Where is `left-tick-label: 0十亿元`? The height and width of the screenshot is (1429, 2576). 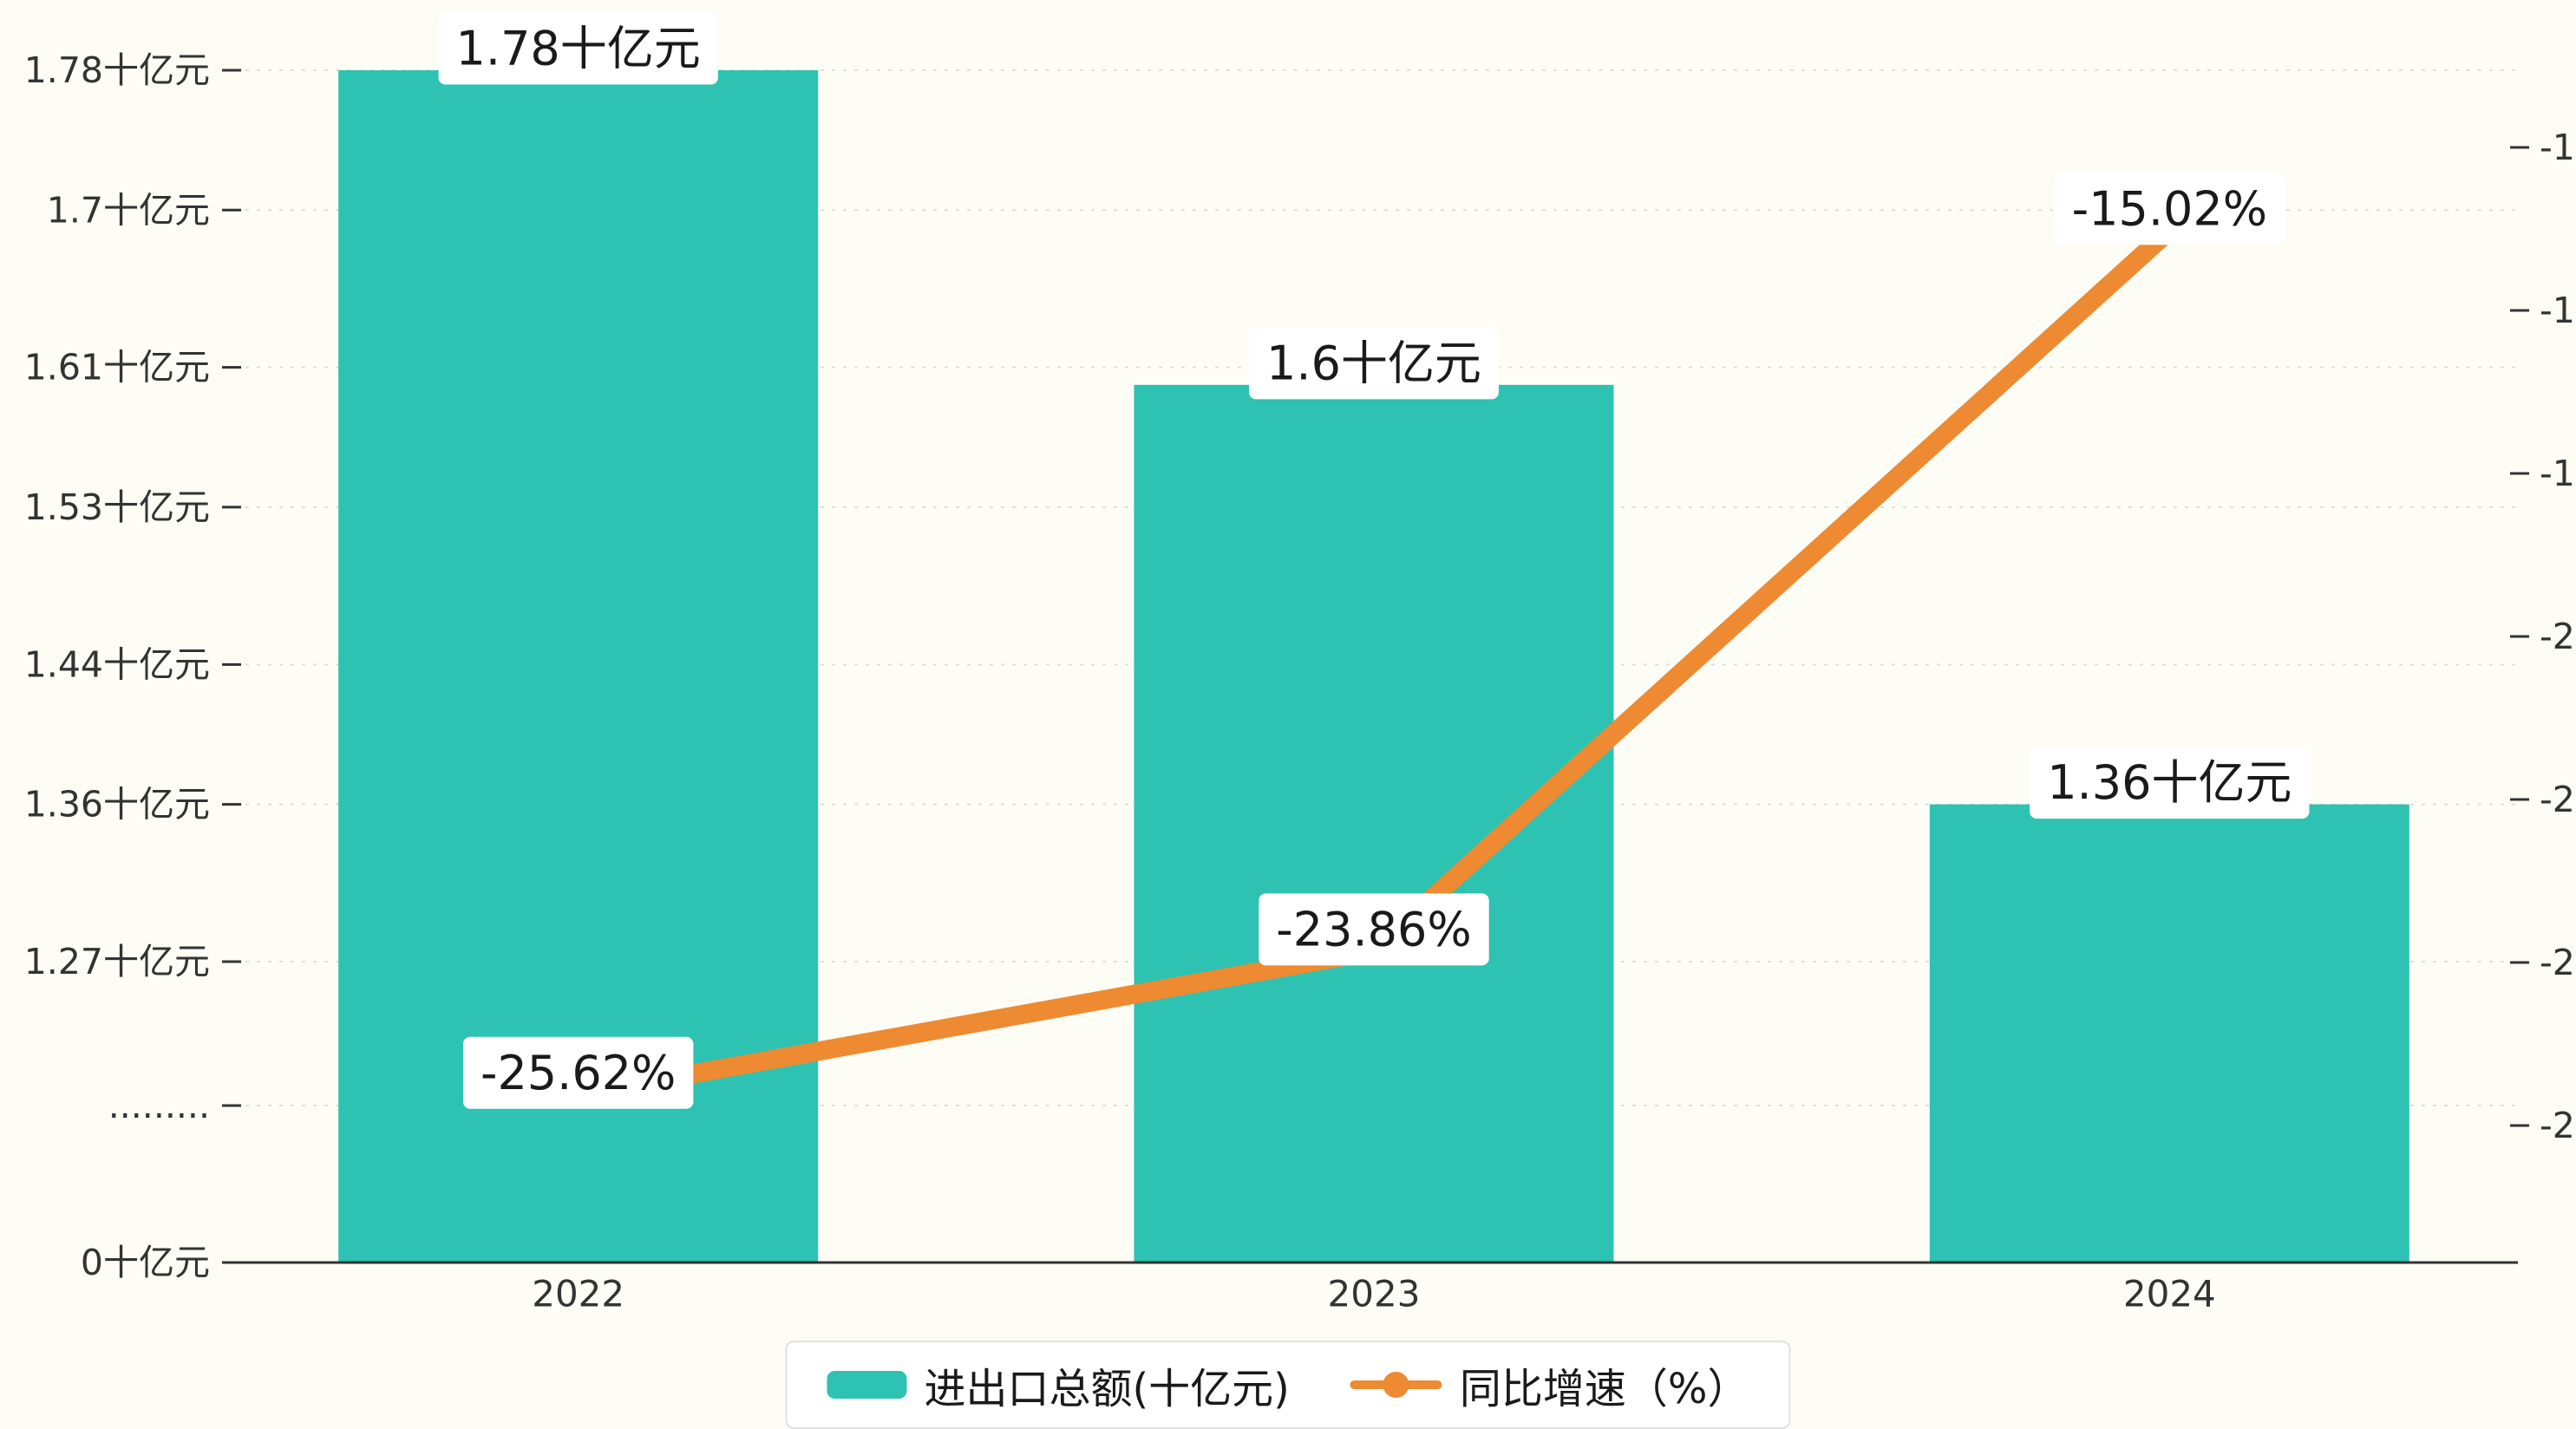 left-tick-label: 0十亿元 is located at coordinates (145, 1262).